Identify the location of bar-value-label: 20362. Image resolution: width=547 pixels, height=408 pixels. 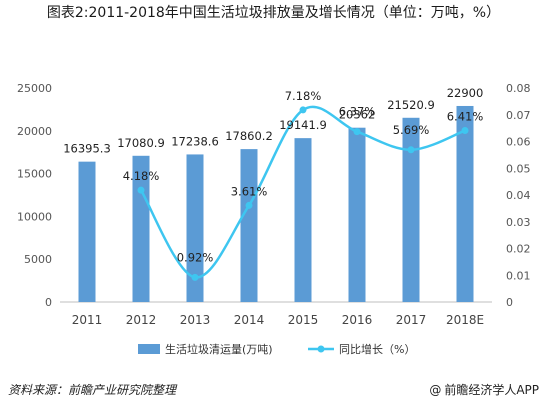
(357, 115).